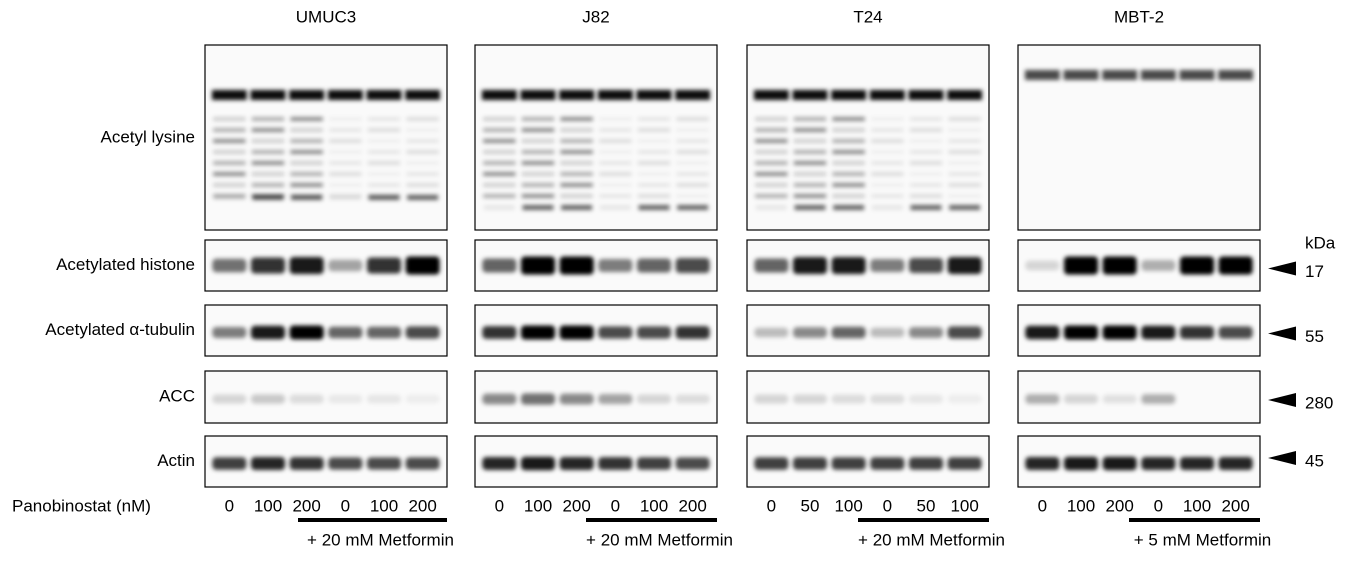 The image size is (1356, 567). Describe the element at coordinates (1139, 16) in the screenshot. I see `cell-line-title: MBT-2` at that location.